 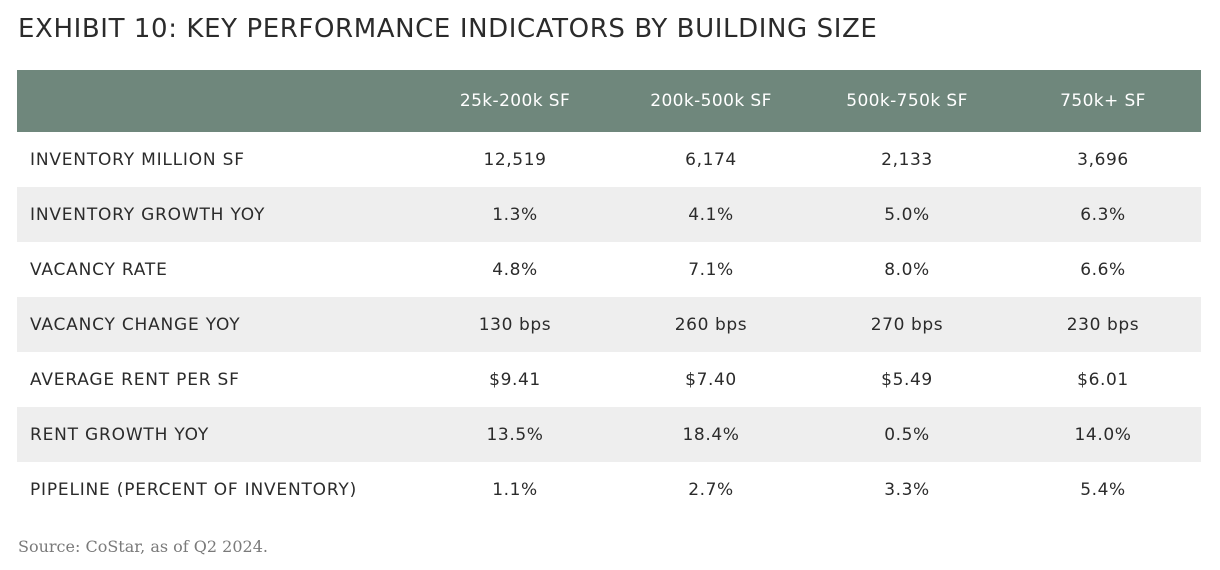 What do you see at coordinates (1103, 101) in the screenshot?
I see `column-header-750k-plus: 750k+ SF` at bounding box center [1103, 101].